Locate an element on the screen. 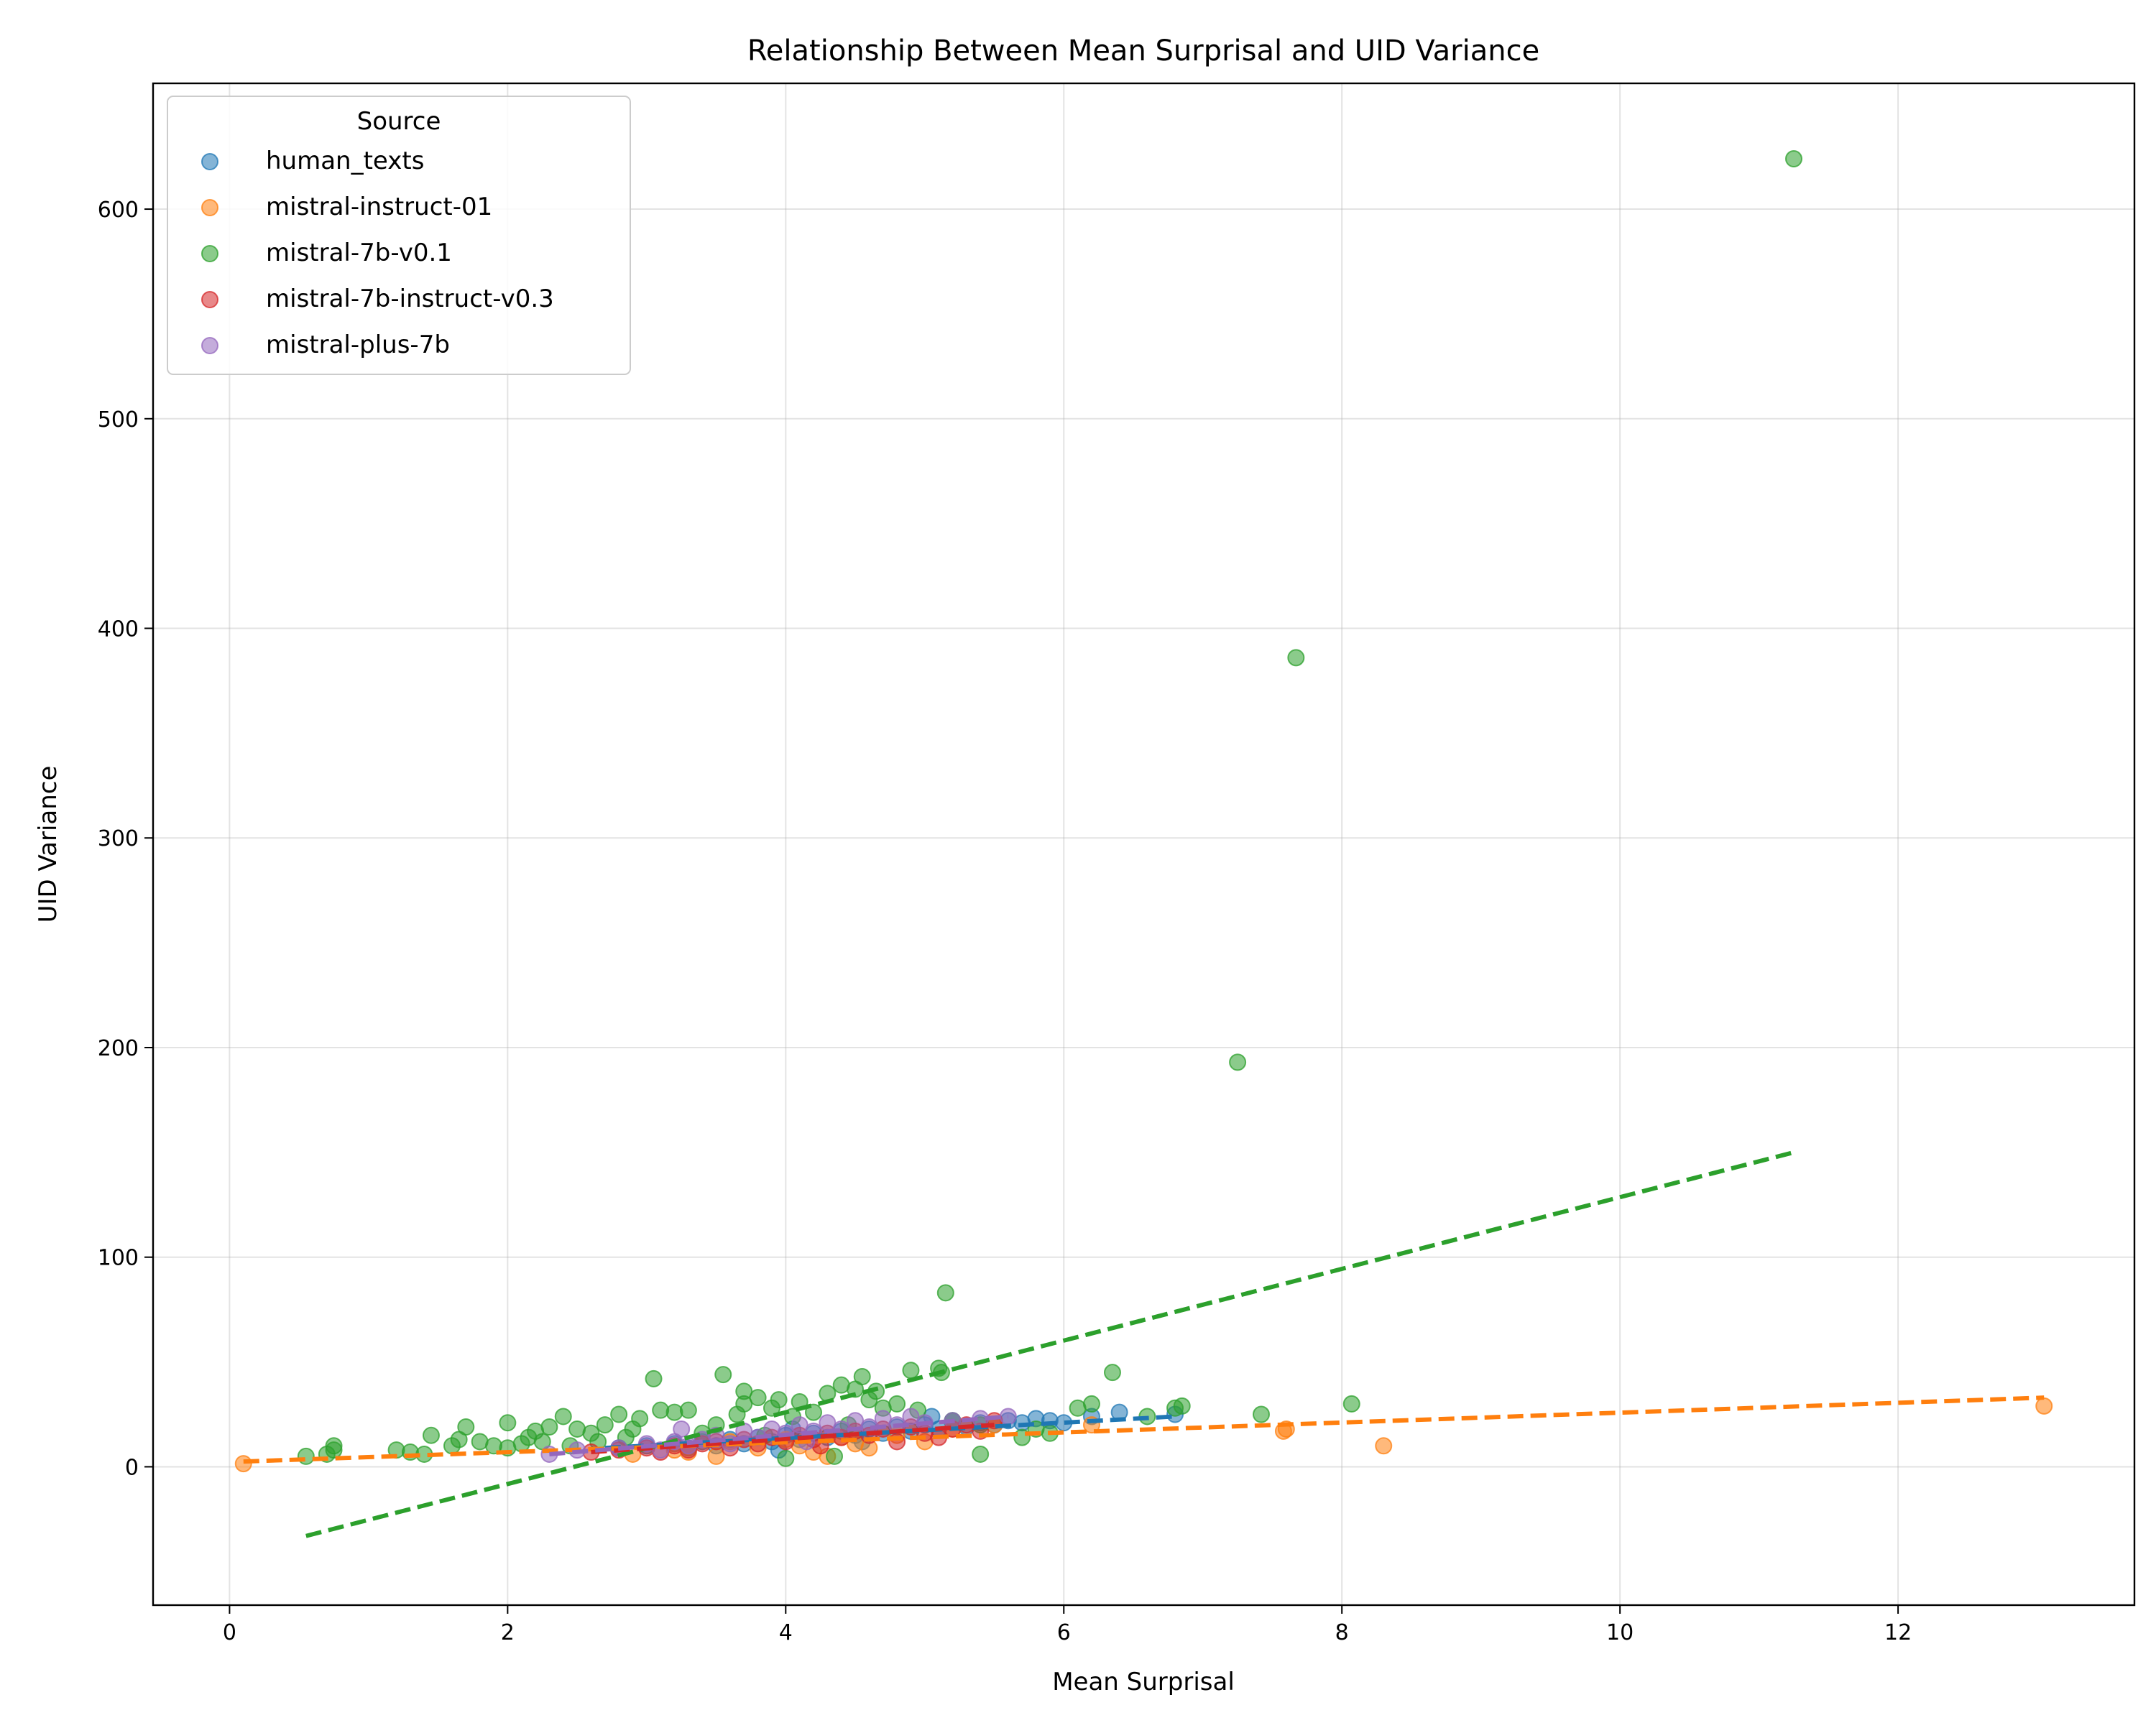 The height and width of the screenshot is (1728, 2156). legend-box is located at coordinates (399, 236).